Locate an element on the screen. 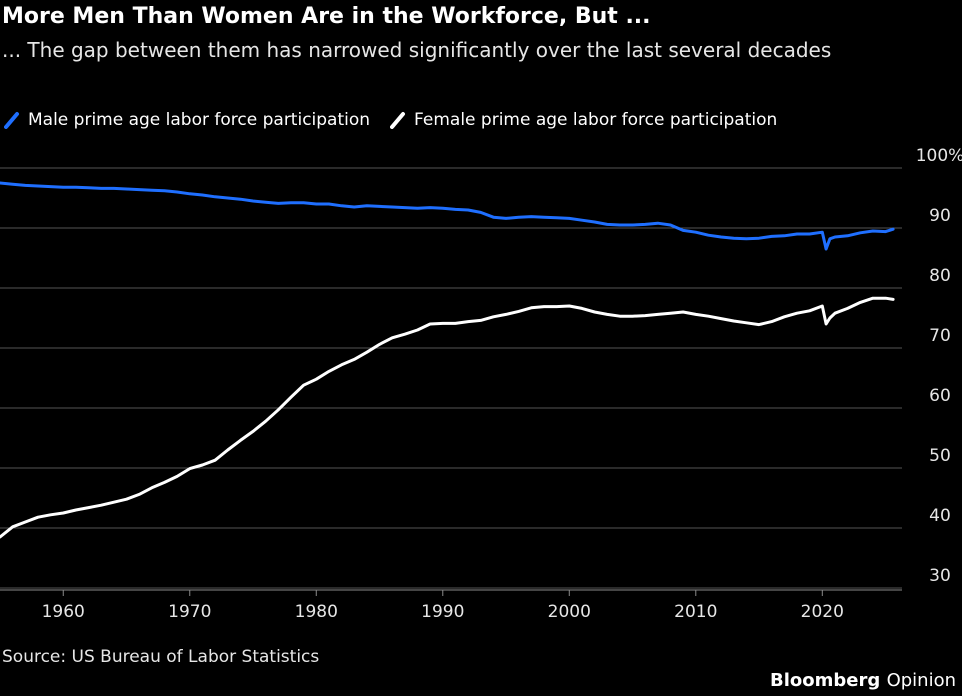  x-axis: 1960 1970 1980 1990 2000 2010 2020 is located at coordinates (451, 605).